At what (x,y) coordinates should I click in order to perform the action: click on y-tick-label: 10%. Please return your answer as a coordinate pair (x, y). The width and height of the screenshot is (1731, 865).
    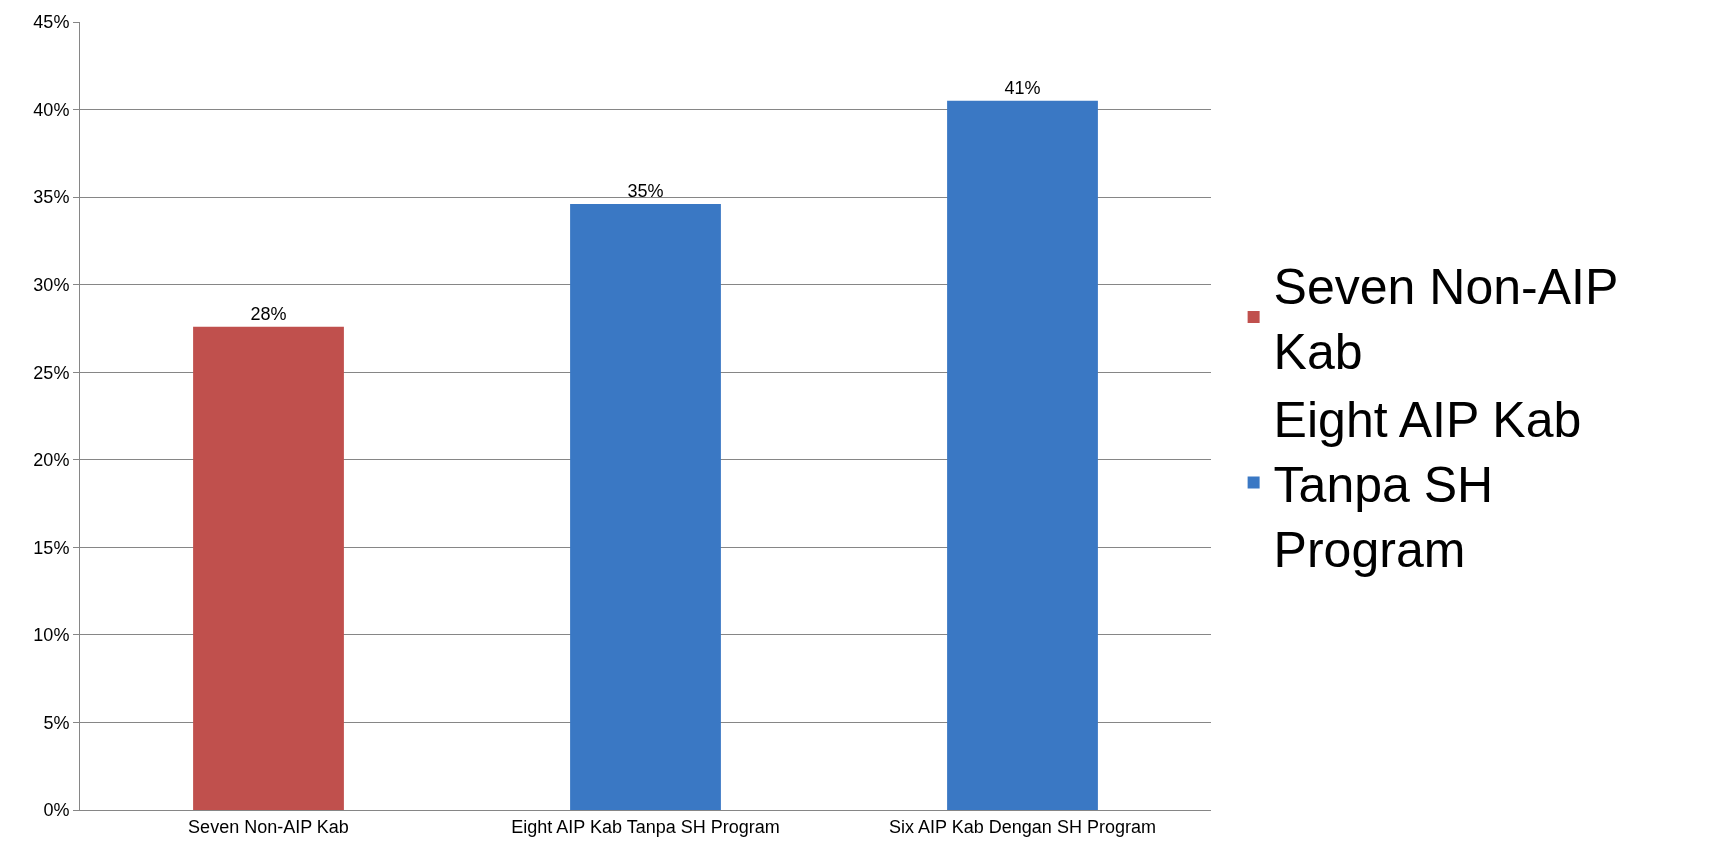
    Looking at the image, I should click on (51, 635).